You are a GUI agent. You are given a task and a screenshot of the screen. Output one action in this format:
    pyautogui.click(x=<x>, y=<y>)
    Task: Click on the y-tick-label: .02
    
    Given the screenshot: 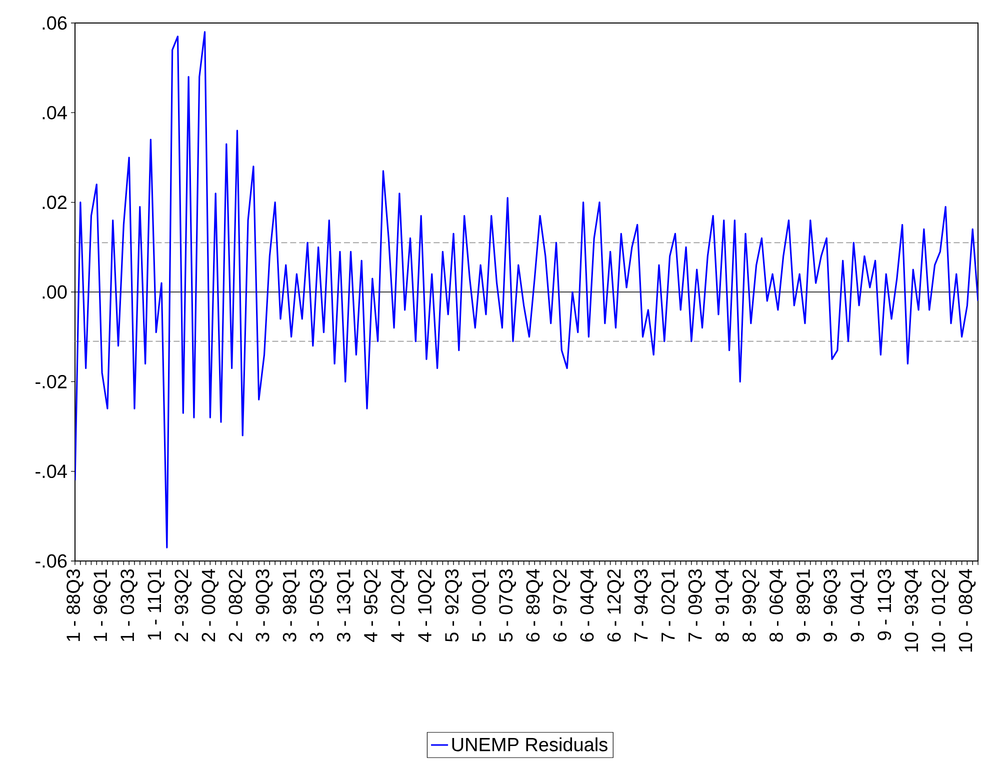 What is the action you would take?
    pyautogui.click(x=54, y=203)
    